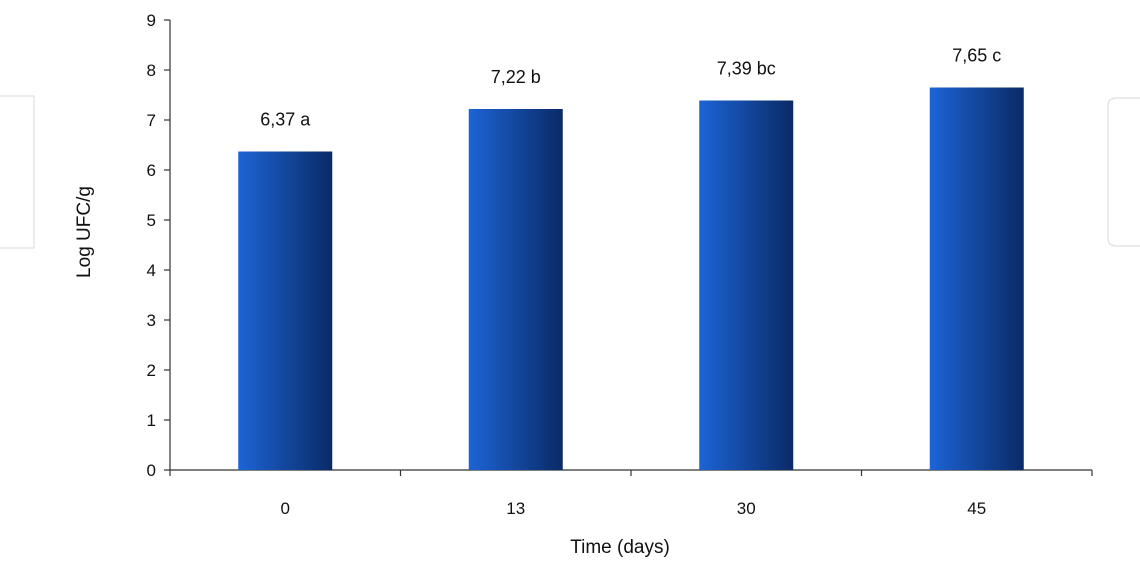  Describe the element at coordinates (151, 20) in the screenshot. I see `y-tick-label: 9` at that location.